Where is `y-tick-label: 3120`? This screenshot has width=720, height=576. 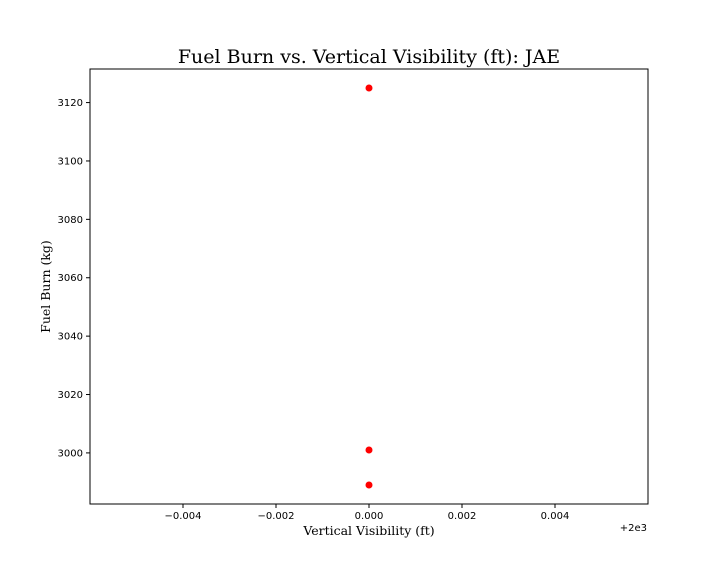
y-tick-label: 3120 is located at coordinates (70, 103).